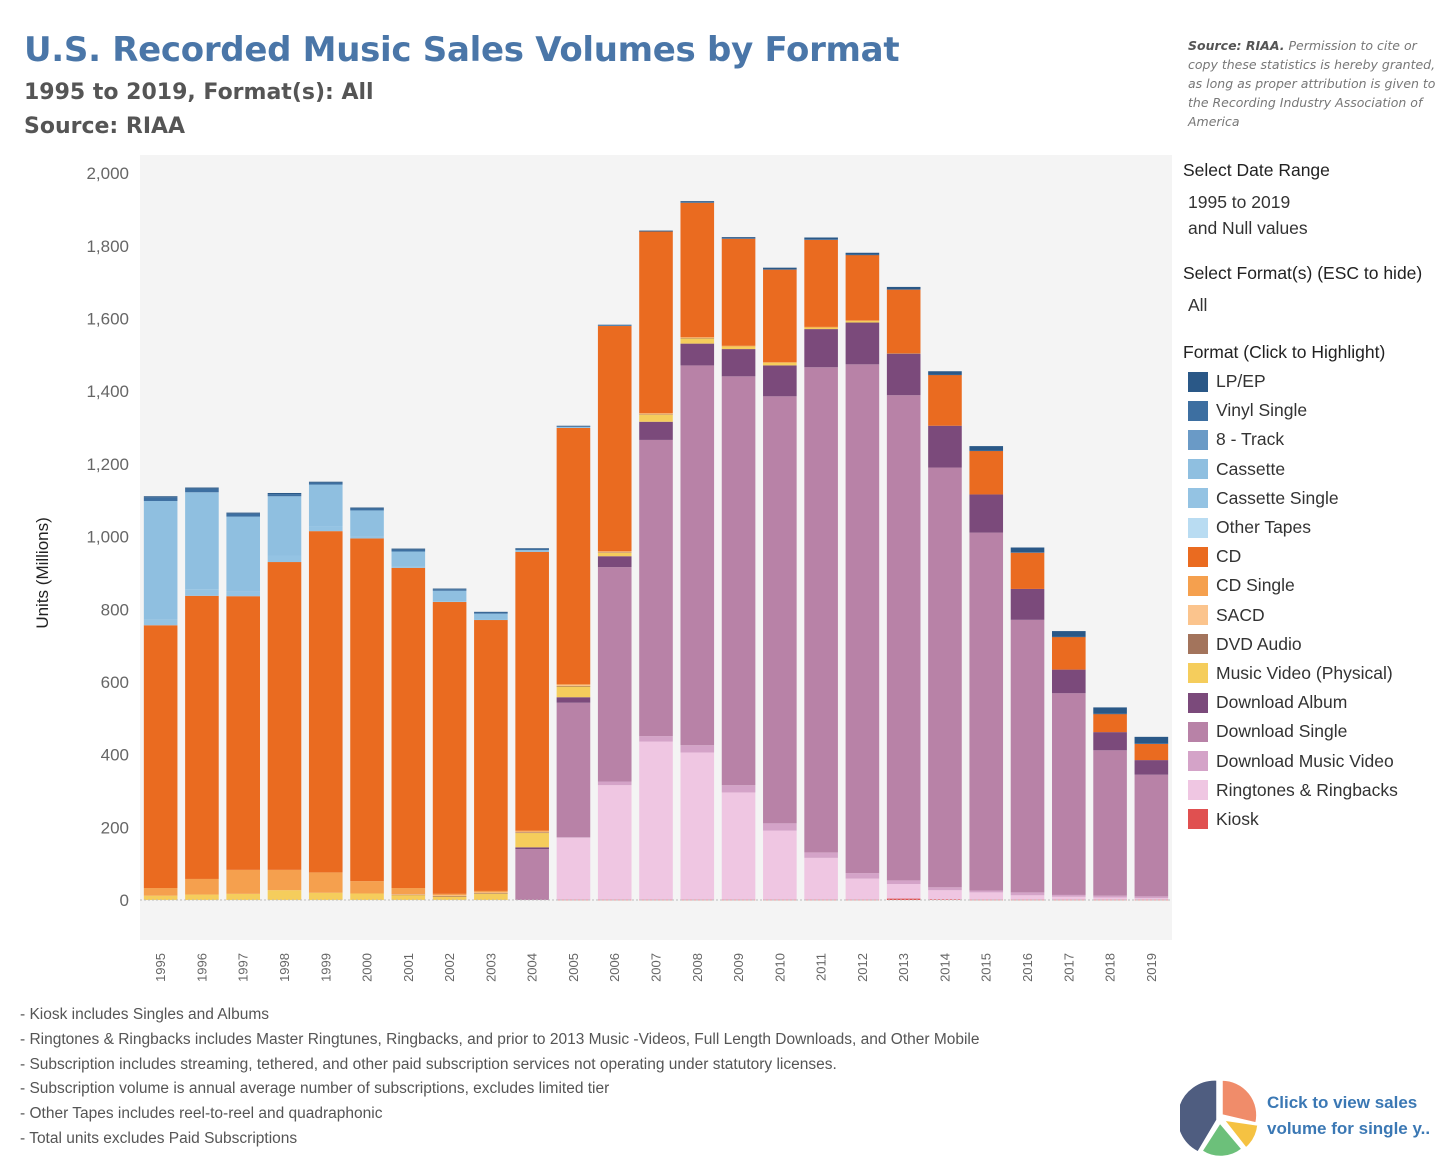 This screenshot has height=1165, width=1456. What do you see at coordinates (144, 1014) in the screenshot?
I see `footnote: - Kiosk includes Singles and Albums` at bounding box center [144, 1014].